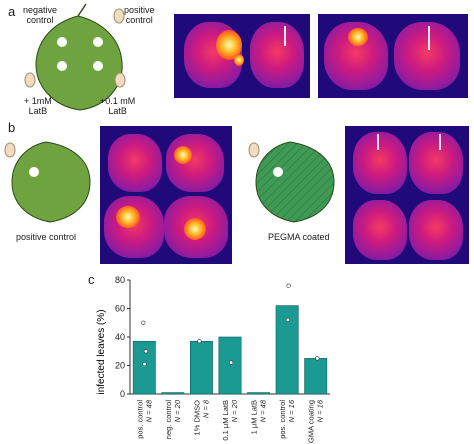  Describe the element at coordinates (139, 15) in the screenshot. I see `label-positive-control: positive control` at that location.